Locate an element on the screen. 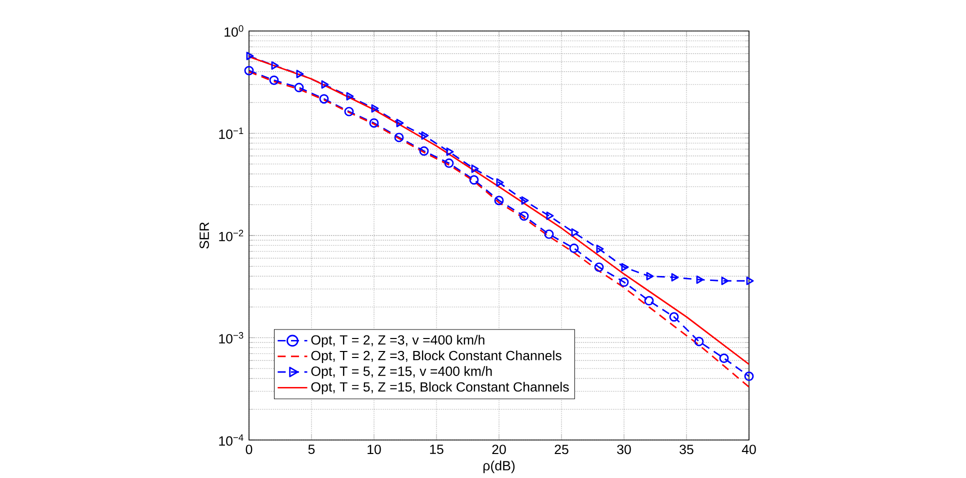 This screenshot has height=478, width=966. x-tick-label: 30 is located at coordinates (624, 449).